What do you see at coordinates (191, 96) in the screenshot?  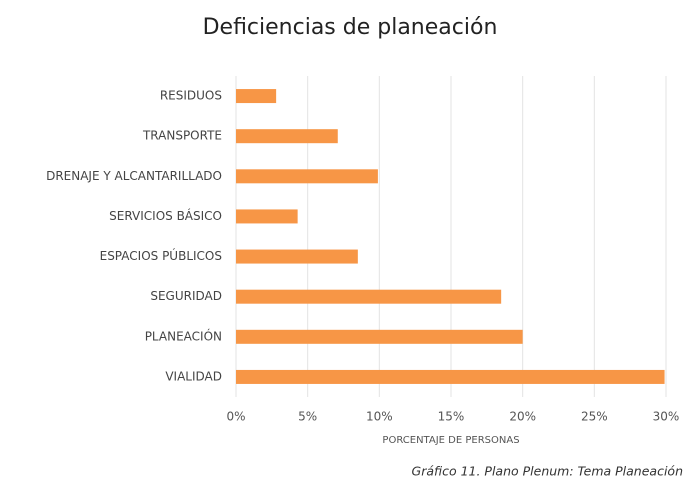 I see `y-tick-label: RESIDUOS` at bounding box center [191, 96].